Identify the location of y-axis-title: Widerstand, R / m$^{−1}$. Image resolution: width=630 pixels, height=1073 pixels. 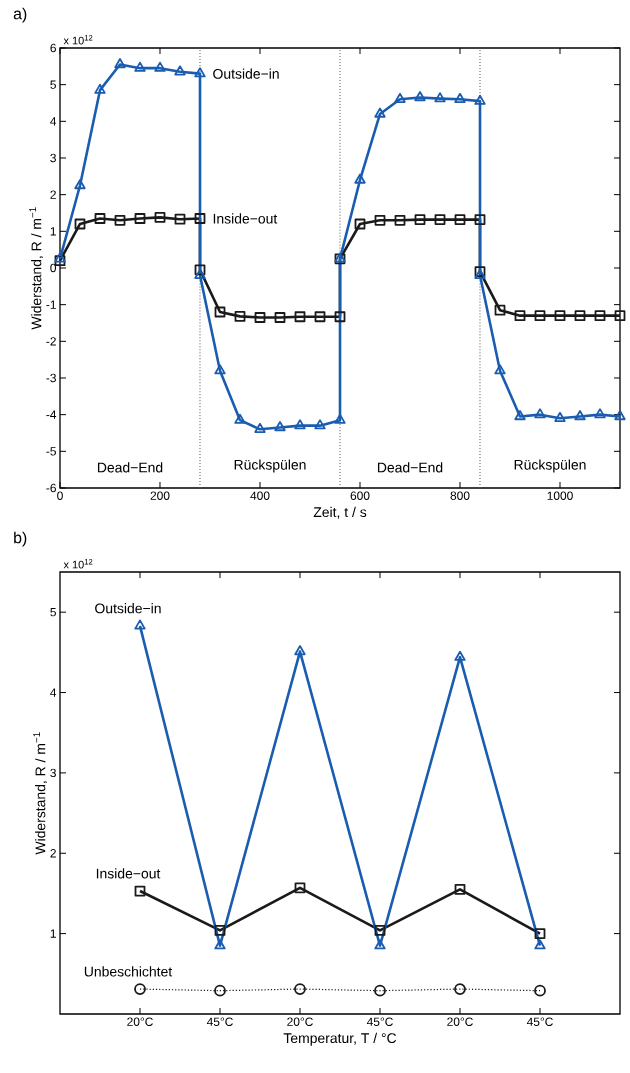
(40, 793).